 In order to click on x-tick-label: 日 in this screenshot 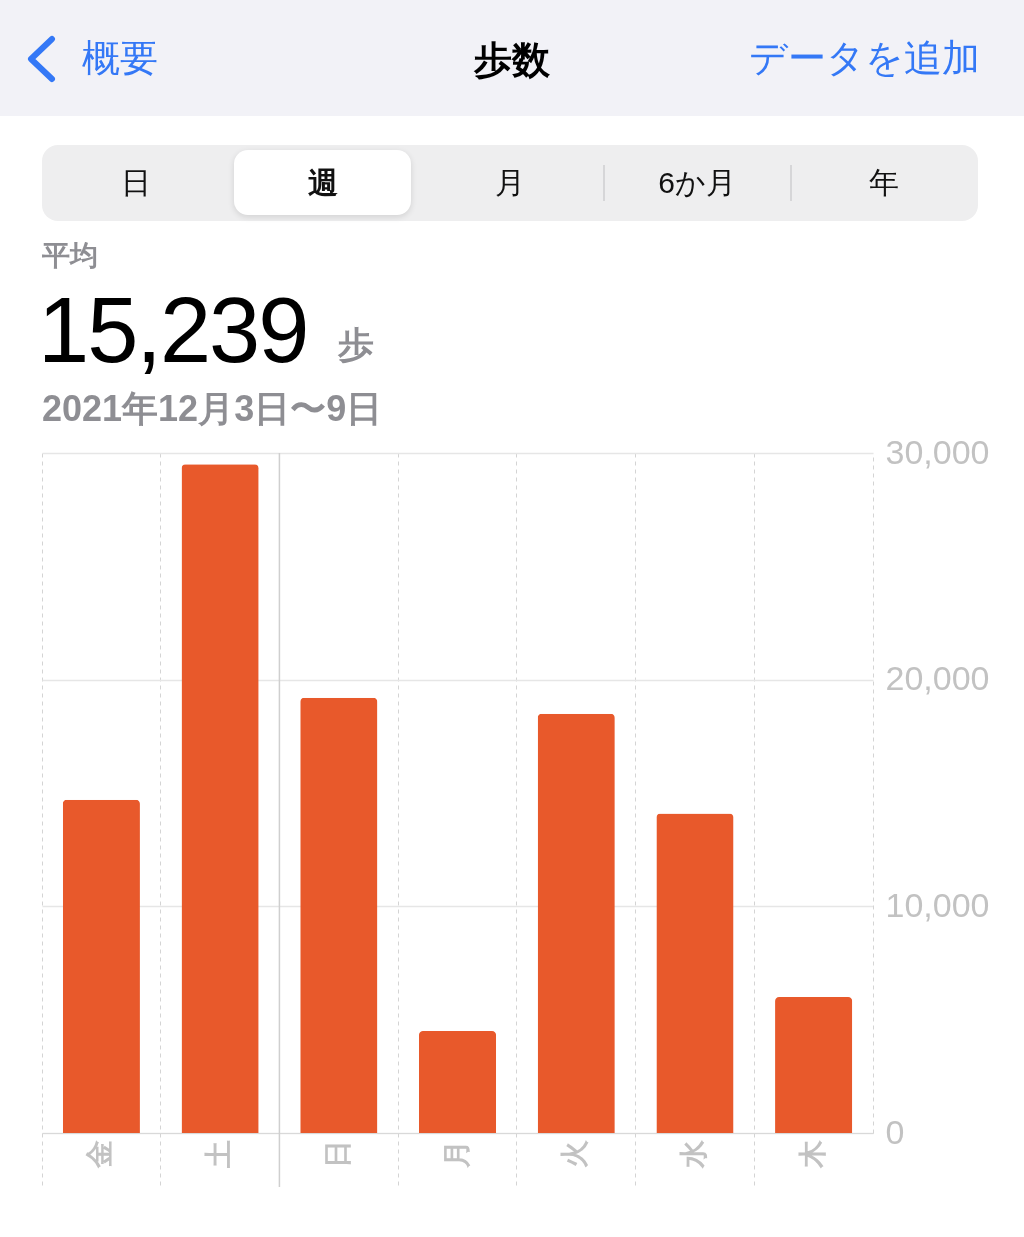, I will do `click(337, 1153)`.